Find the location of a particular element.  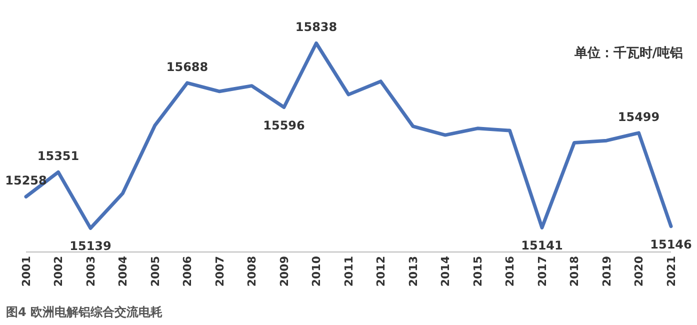

data-label: 15499 is located at coordinates (639, 117).